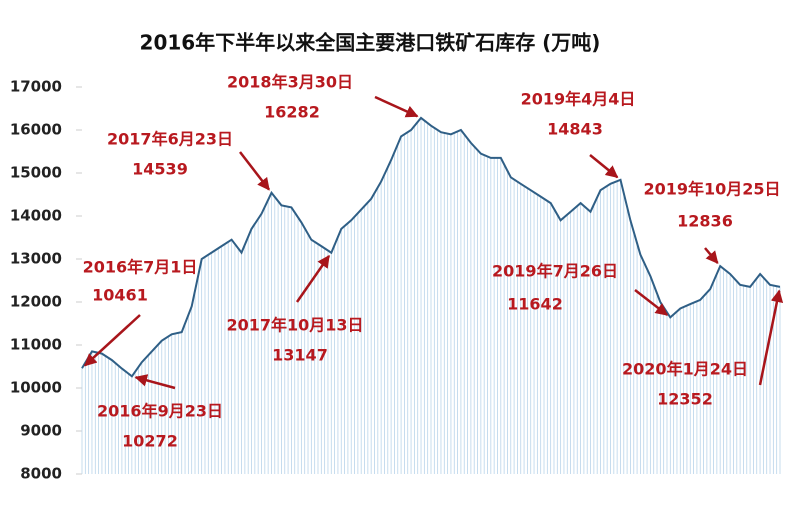 This screenshot has height=526, width=794. What do you see at coordinates (36, 388) in the screenshot?
I see `y-tick-label: 10000` at bounding box center [36, 388].